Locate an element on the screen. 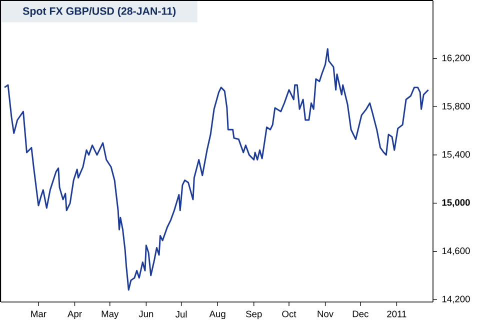 The width and height of the screenshot is (480, 320). x-tick-label: Jun is located at coordinates (146, 314).